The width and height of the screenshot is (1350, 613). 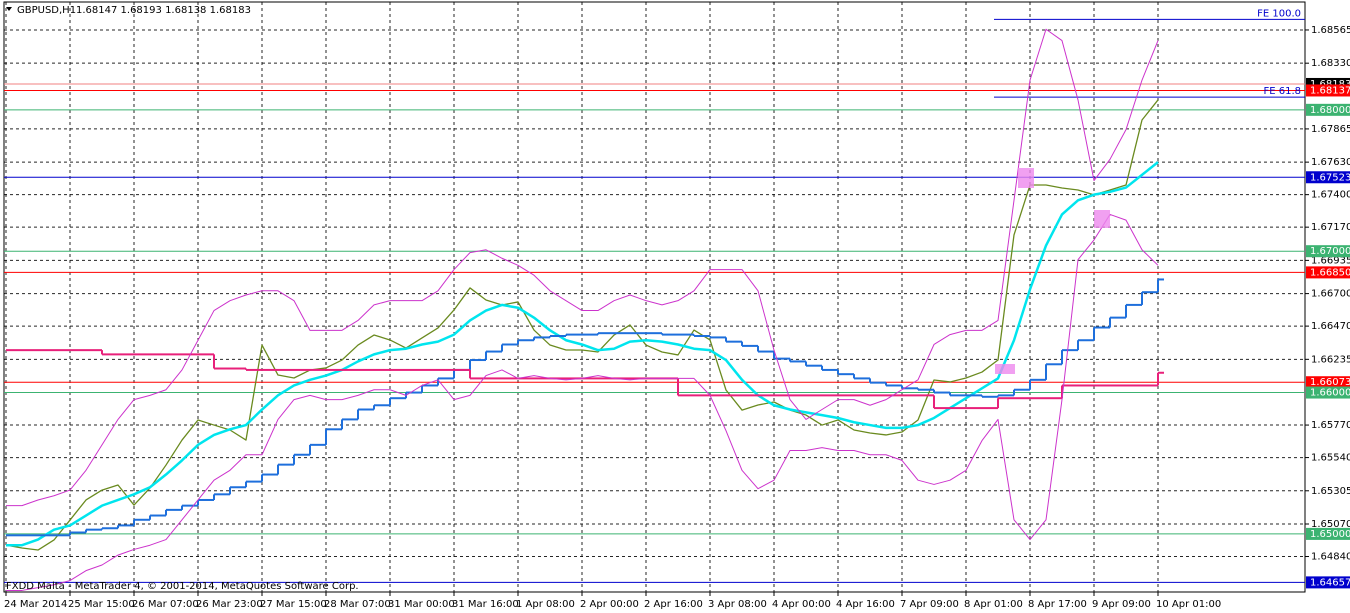 What do you see at coordinates (357, 604) in the screenshot?
I see `x-tick-label: 28 Mar 07:00` at bounding box center [357, 604].